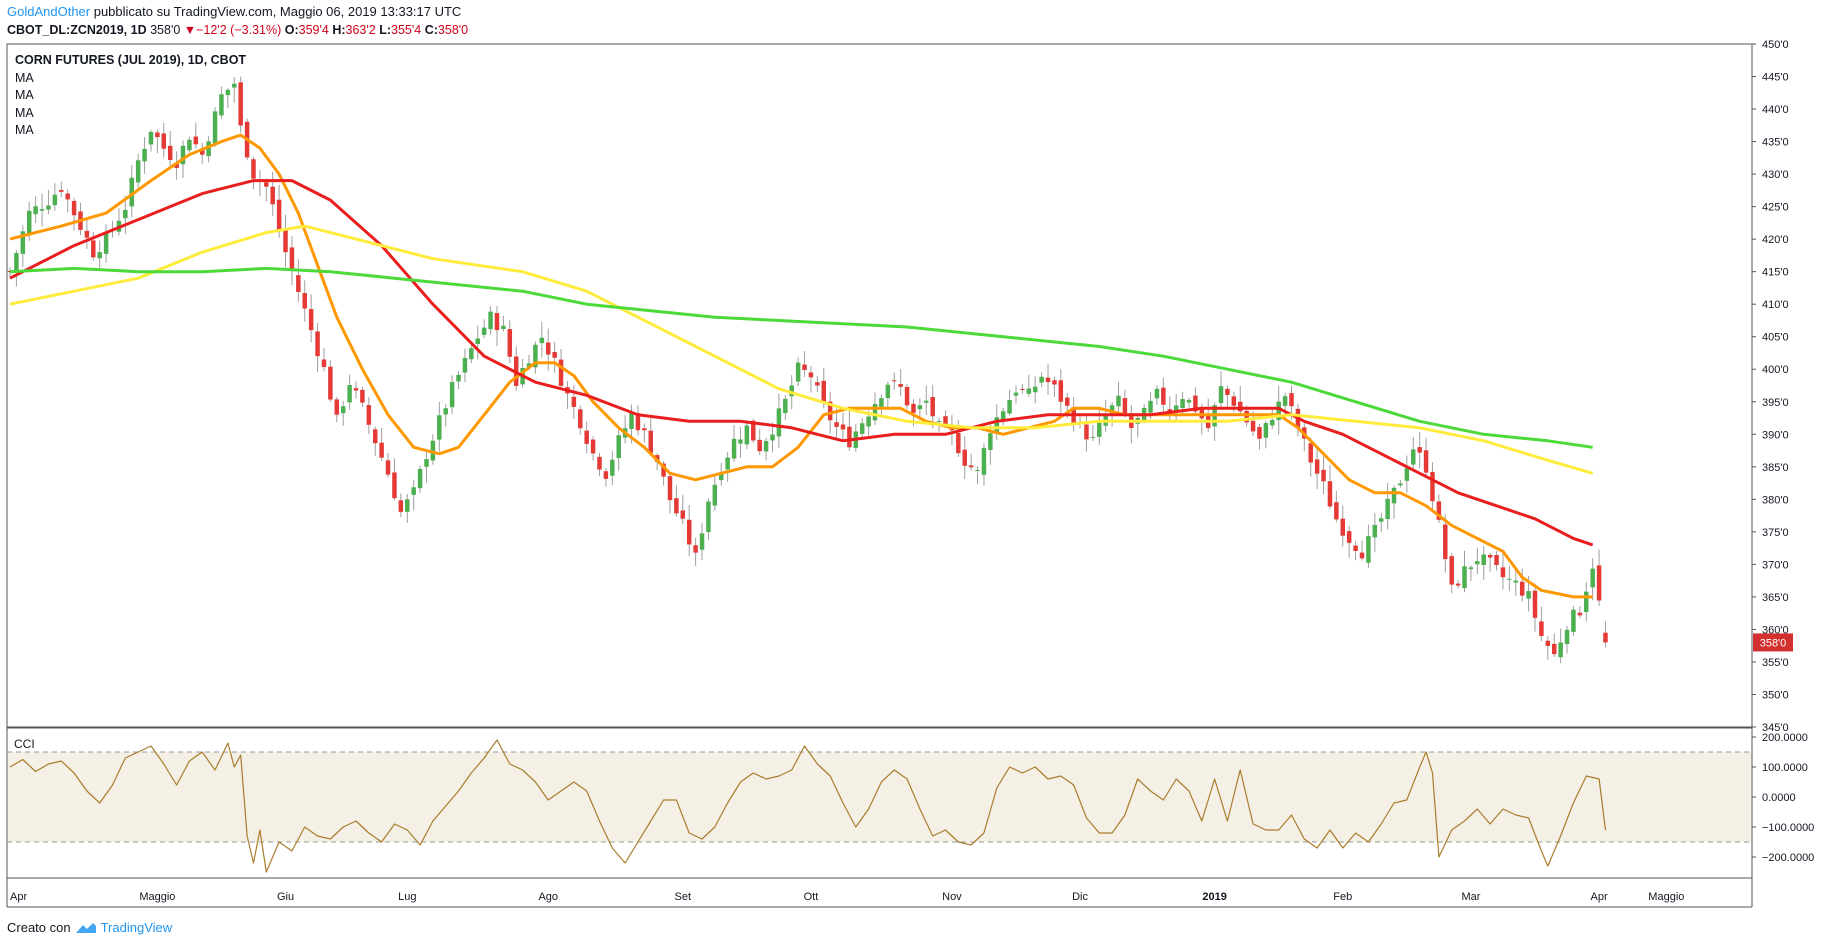  Describe the element at coordinates (24, 95) in the screenshot. I see `legend-ma-2: MA` at that location.